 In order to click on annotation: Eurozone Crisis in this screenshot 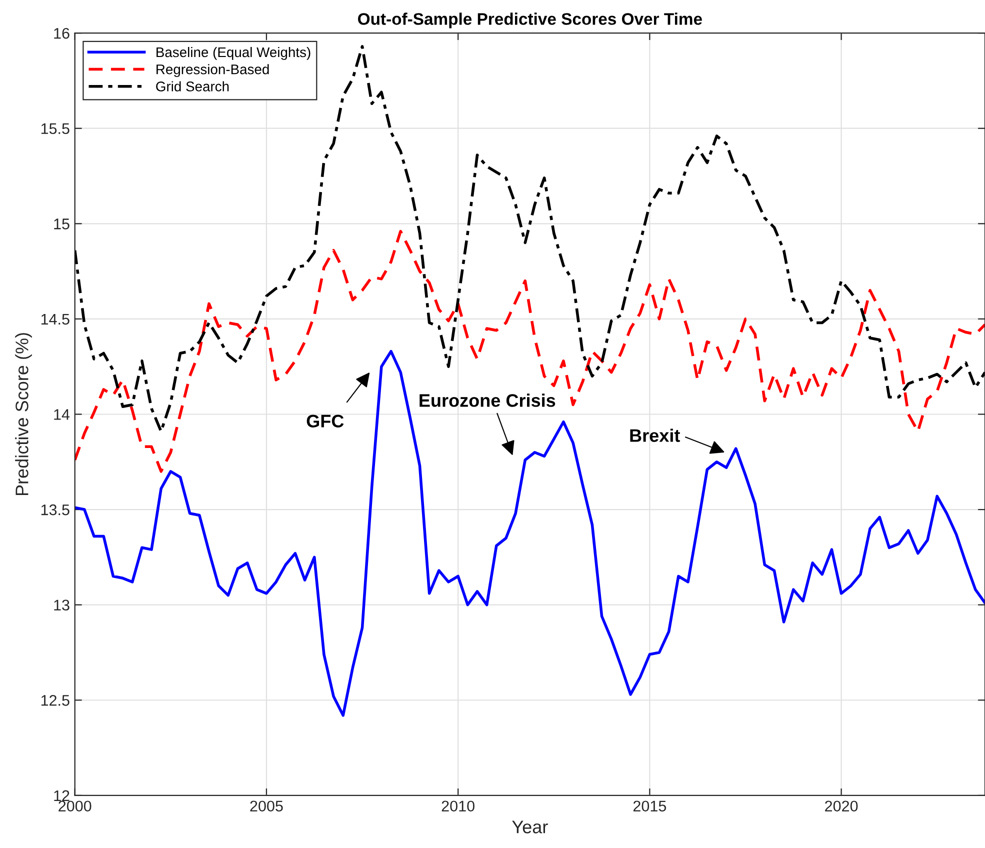, I will do `click(488, 400)`.